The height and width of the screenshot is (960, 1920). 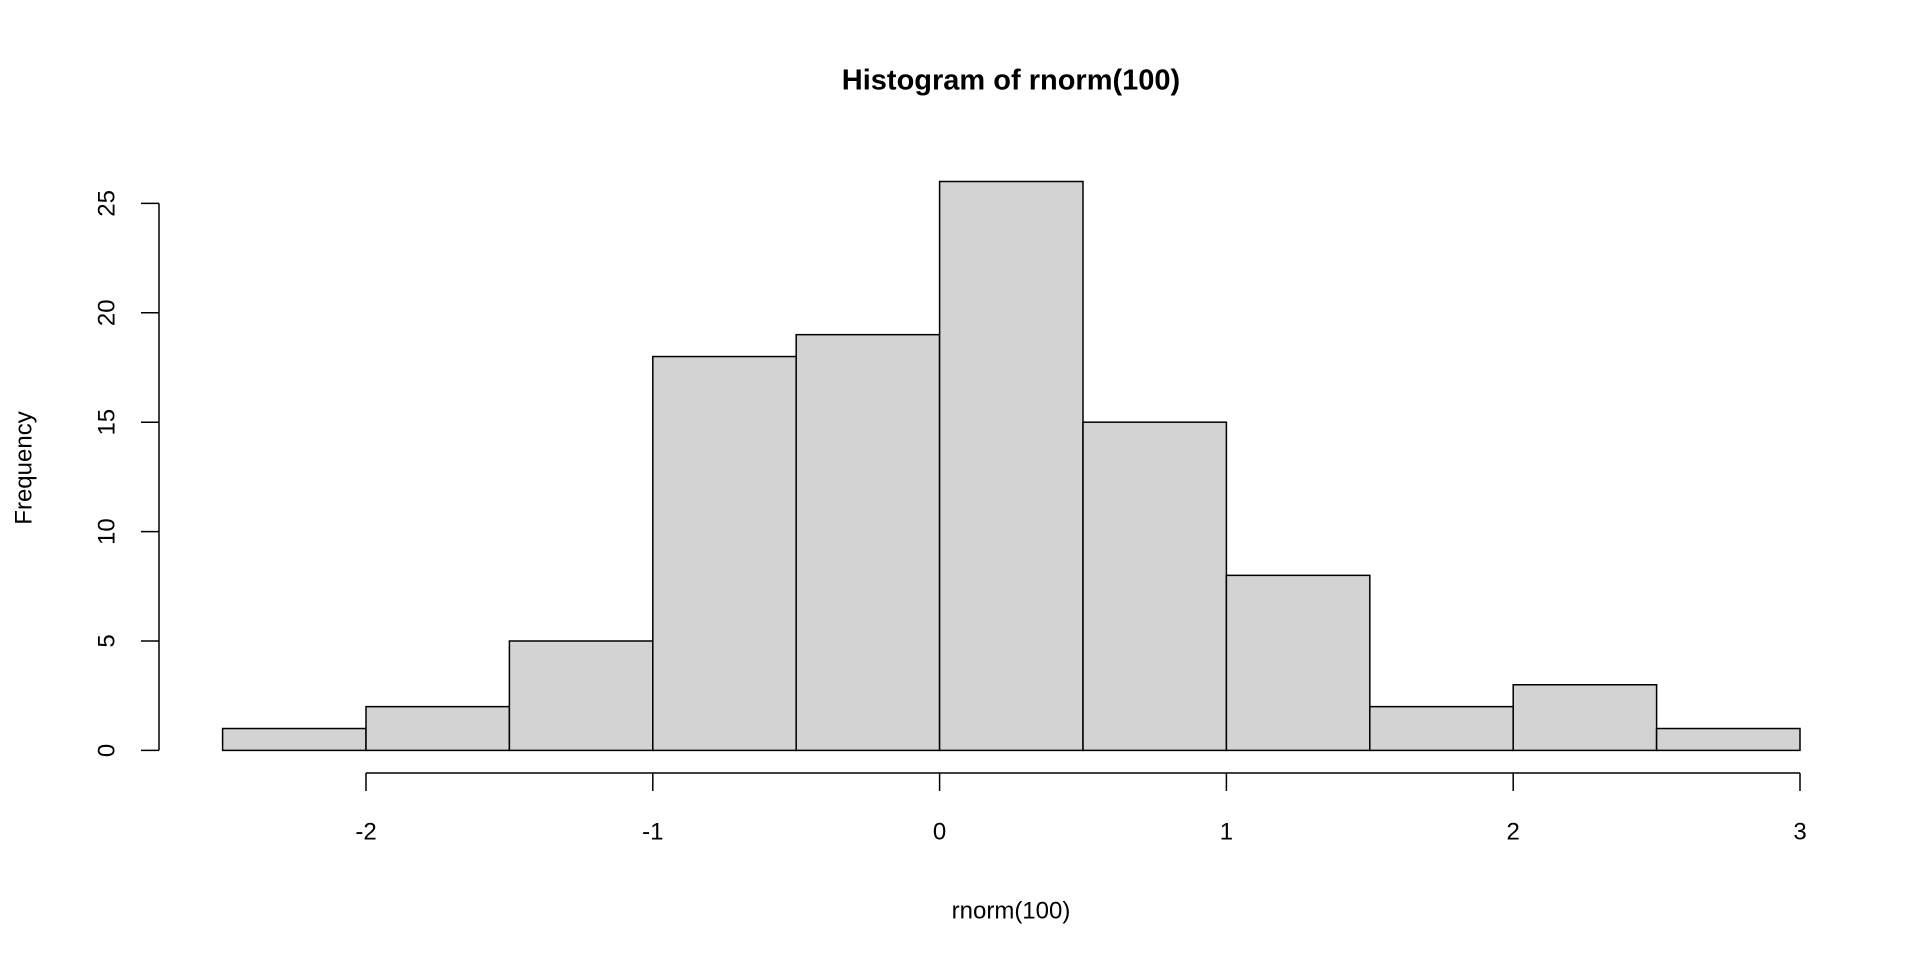 I want to click on y-tick-label: 25, so click(x=106, y=203).